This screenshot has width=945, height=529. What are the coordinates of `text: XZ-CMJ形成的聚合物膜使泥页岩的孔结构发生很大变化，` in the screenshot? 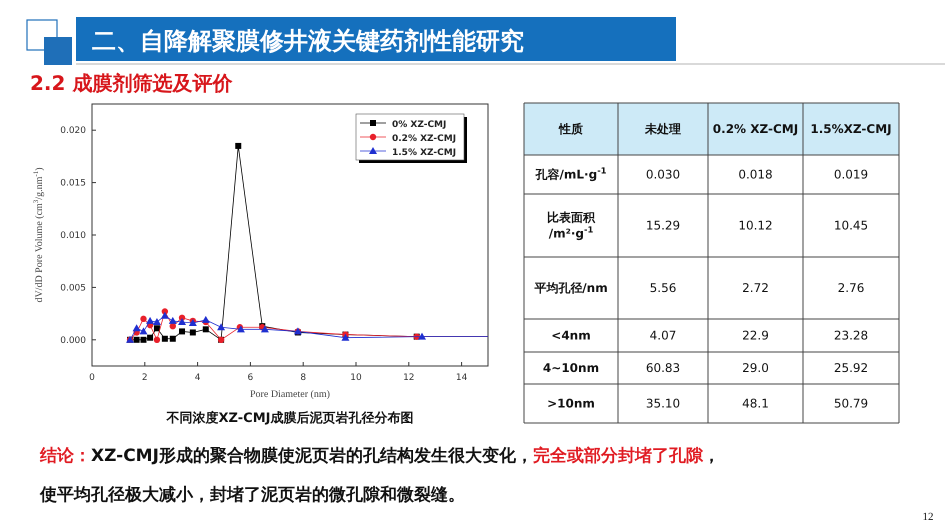 It's located at (312, 456).